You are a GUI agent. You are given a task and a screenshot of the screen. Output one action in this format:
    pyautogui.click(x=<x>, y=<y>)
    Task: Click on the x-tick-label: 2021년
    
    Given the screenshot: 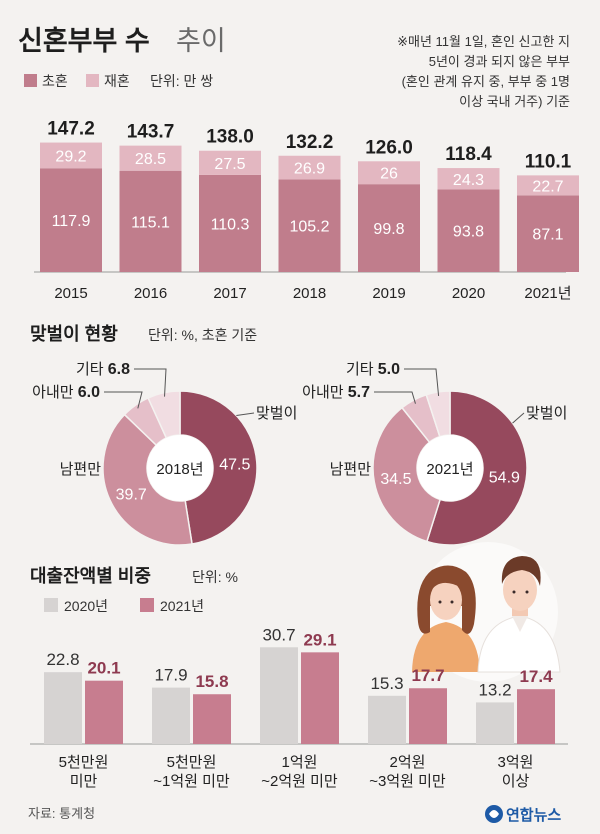 What is the action you would take?
    pyautogui.click(x=547, y=293)
    